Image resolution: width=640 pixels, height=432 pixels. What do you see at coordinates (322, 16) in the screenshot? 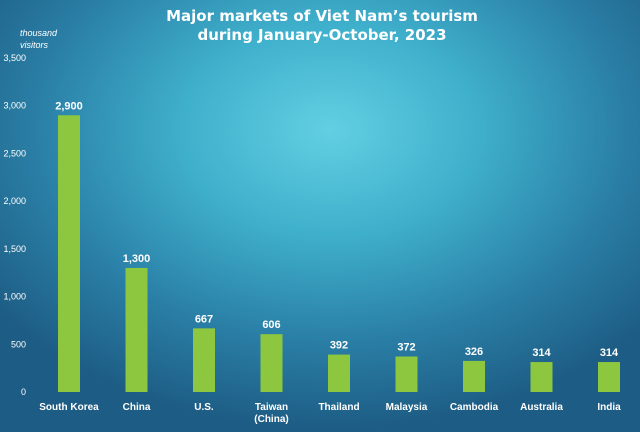
I see `chart-title: Major markets of Viet Nam’s tourism` at bounding box center [322, 16].